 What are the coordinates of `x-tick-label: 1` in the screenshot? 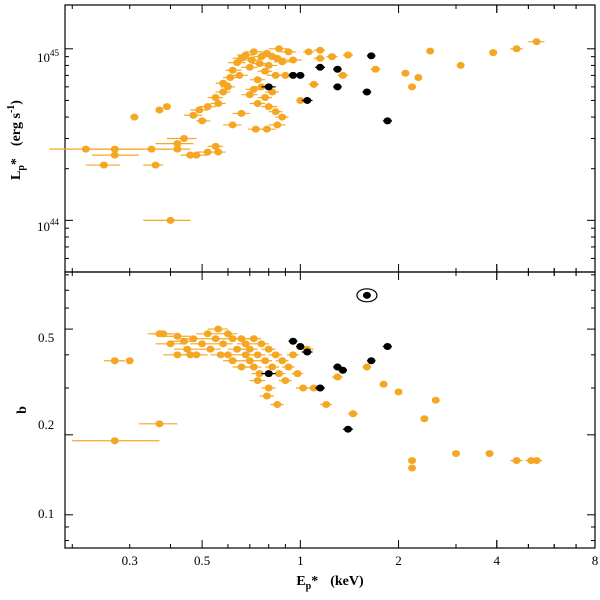 It's located at (300, 560).